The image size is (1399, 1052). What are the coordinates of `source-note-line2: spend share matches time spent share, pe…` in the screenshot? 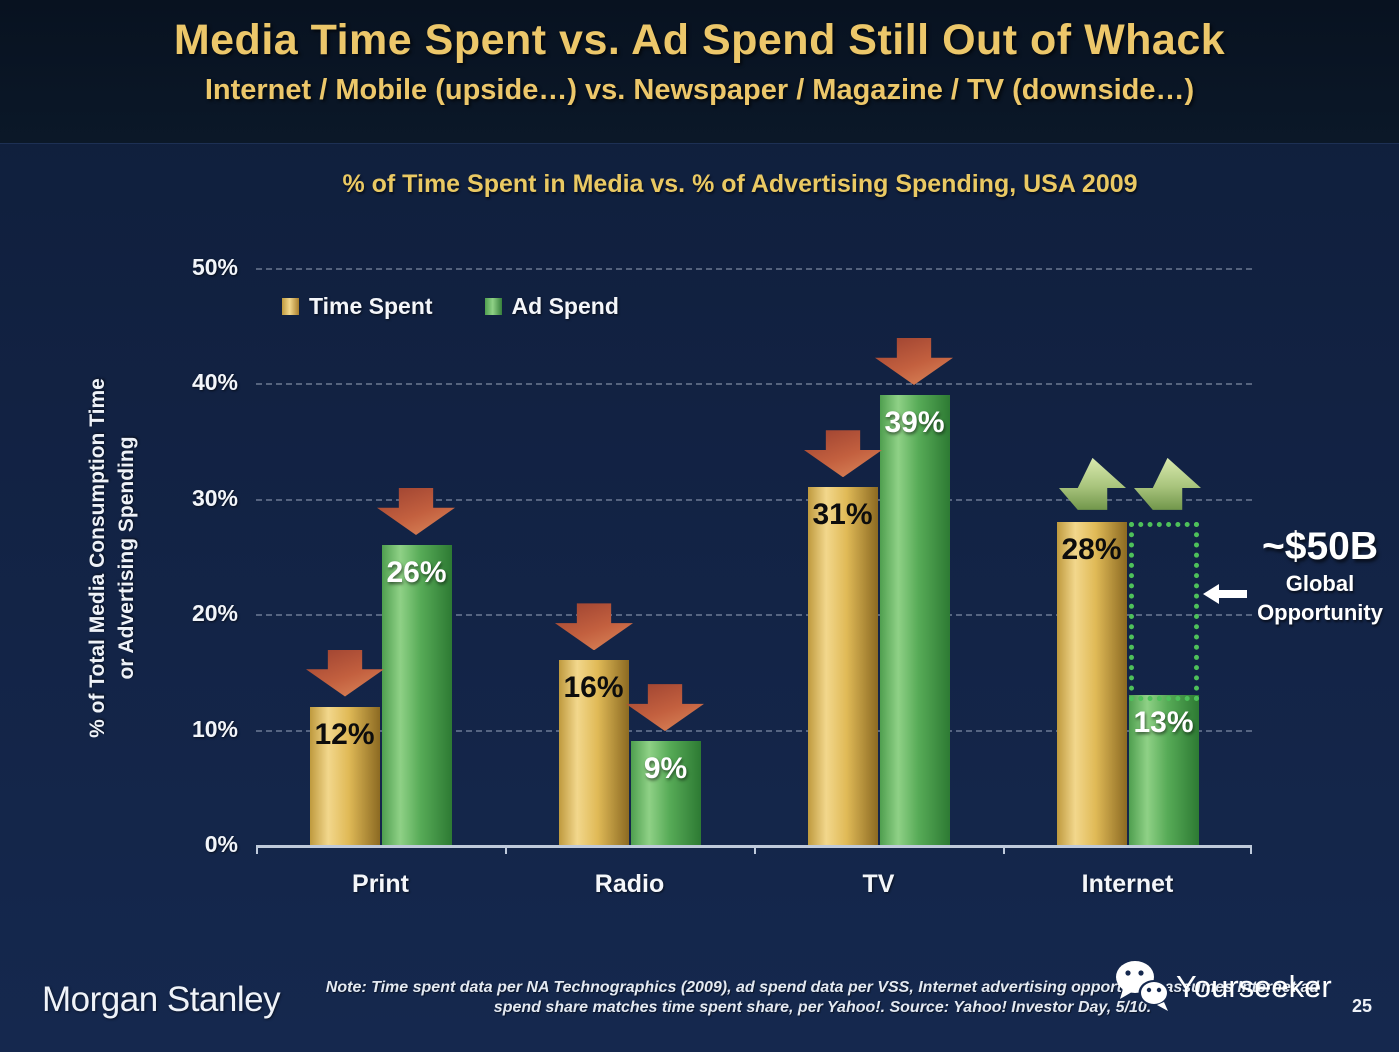 It's located at (822, 1007).